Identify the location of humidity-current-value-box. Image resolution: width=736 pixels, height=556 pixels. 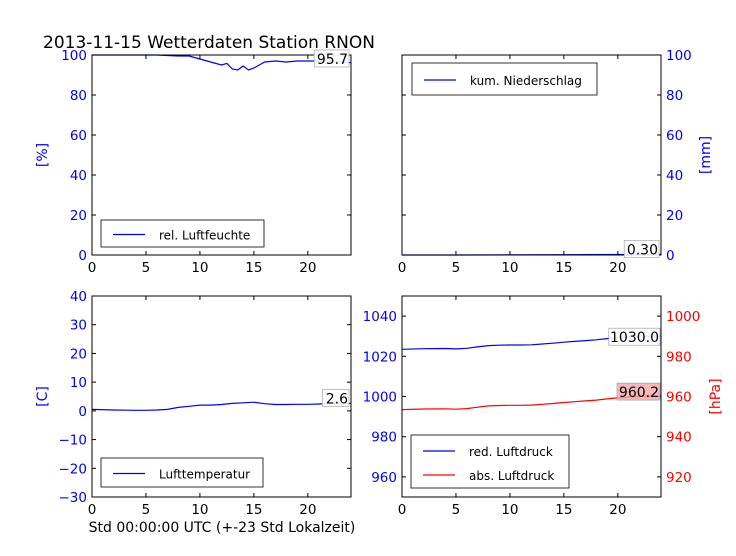
(331, 58).